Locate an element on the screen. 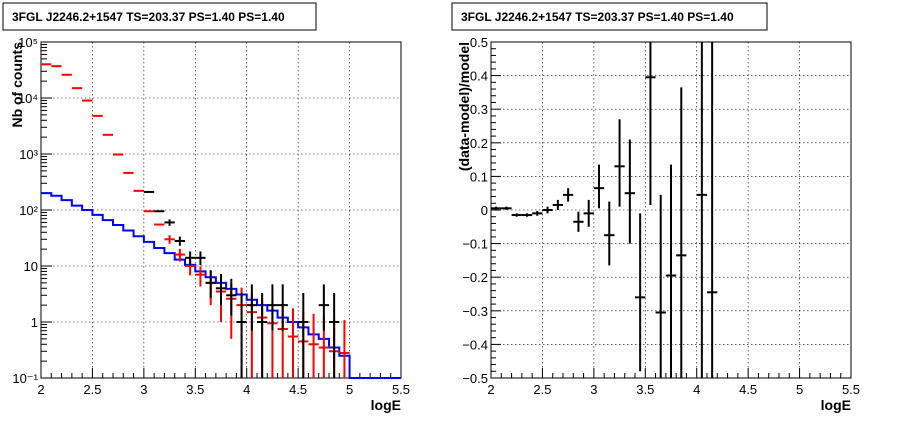 This screenshot has width=898, height=426. y-tick-label: 10 is located at coordinates (31, 266).